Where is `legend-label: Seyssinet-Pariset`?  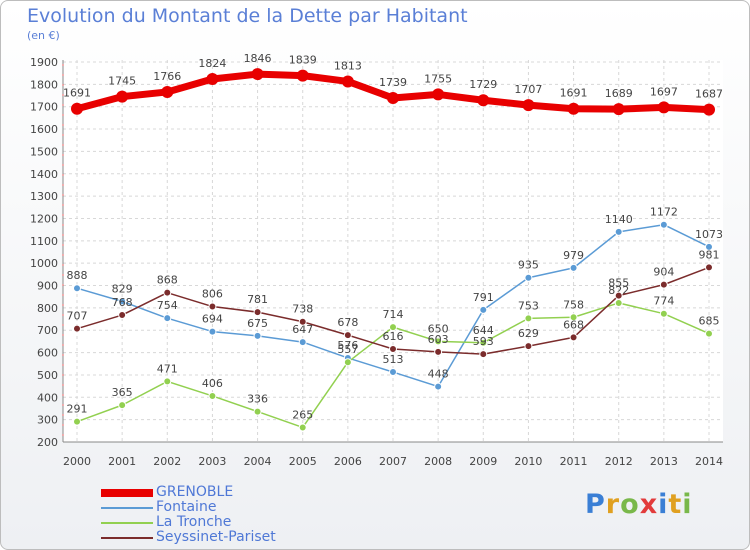 legend-label: Seyssinet-Pariset is located at coordinates (216, 537).